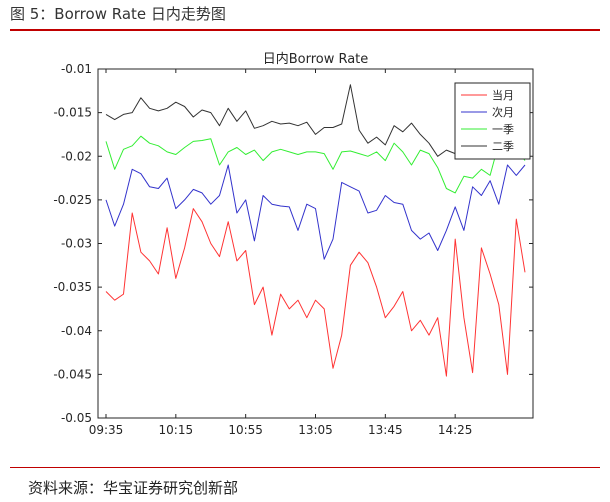 The width and height of the screenshot is (610, 502). Describe the element at coordinates (72, 113) in the screenshot. I see `y-tick-label: -0.015` at that location.